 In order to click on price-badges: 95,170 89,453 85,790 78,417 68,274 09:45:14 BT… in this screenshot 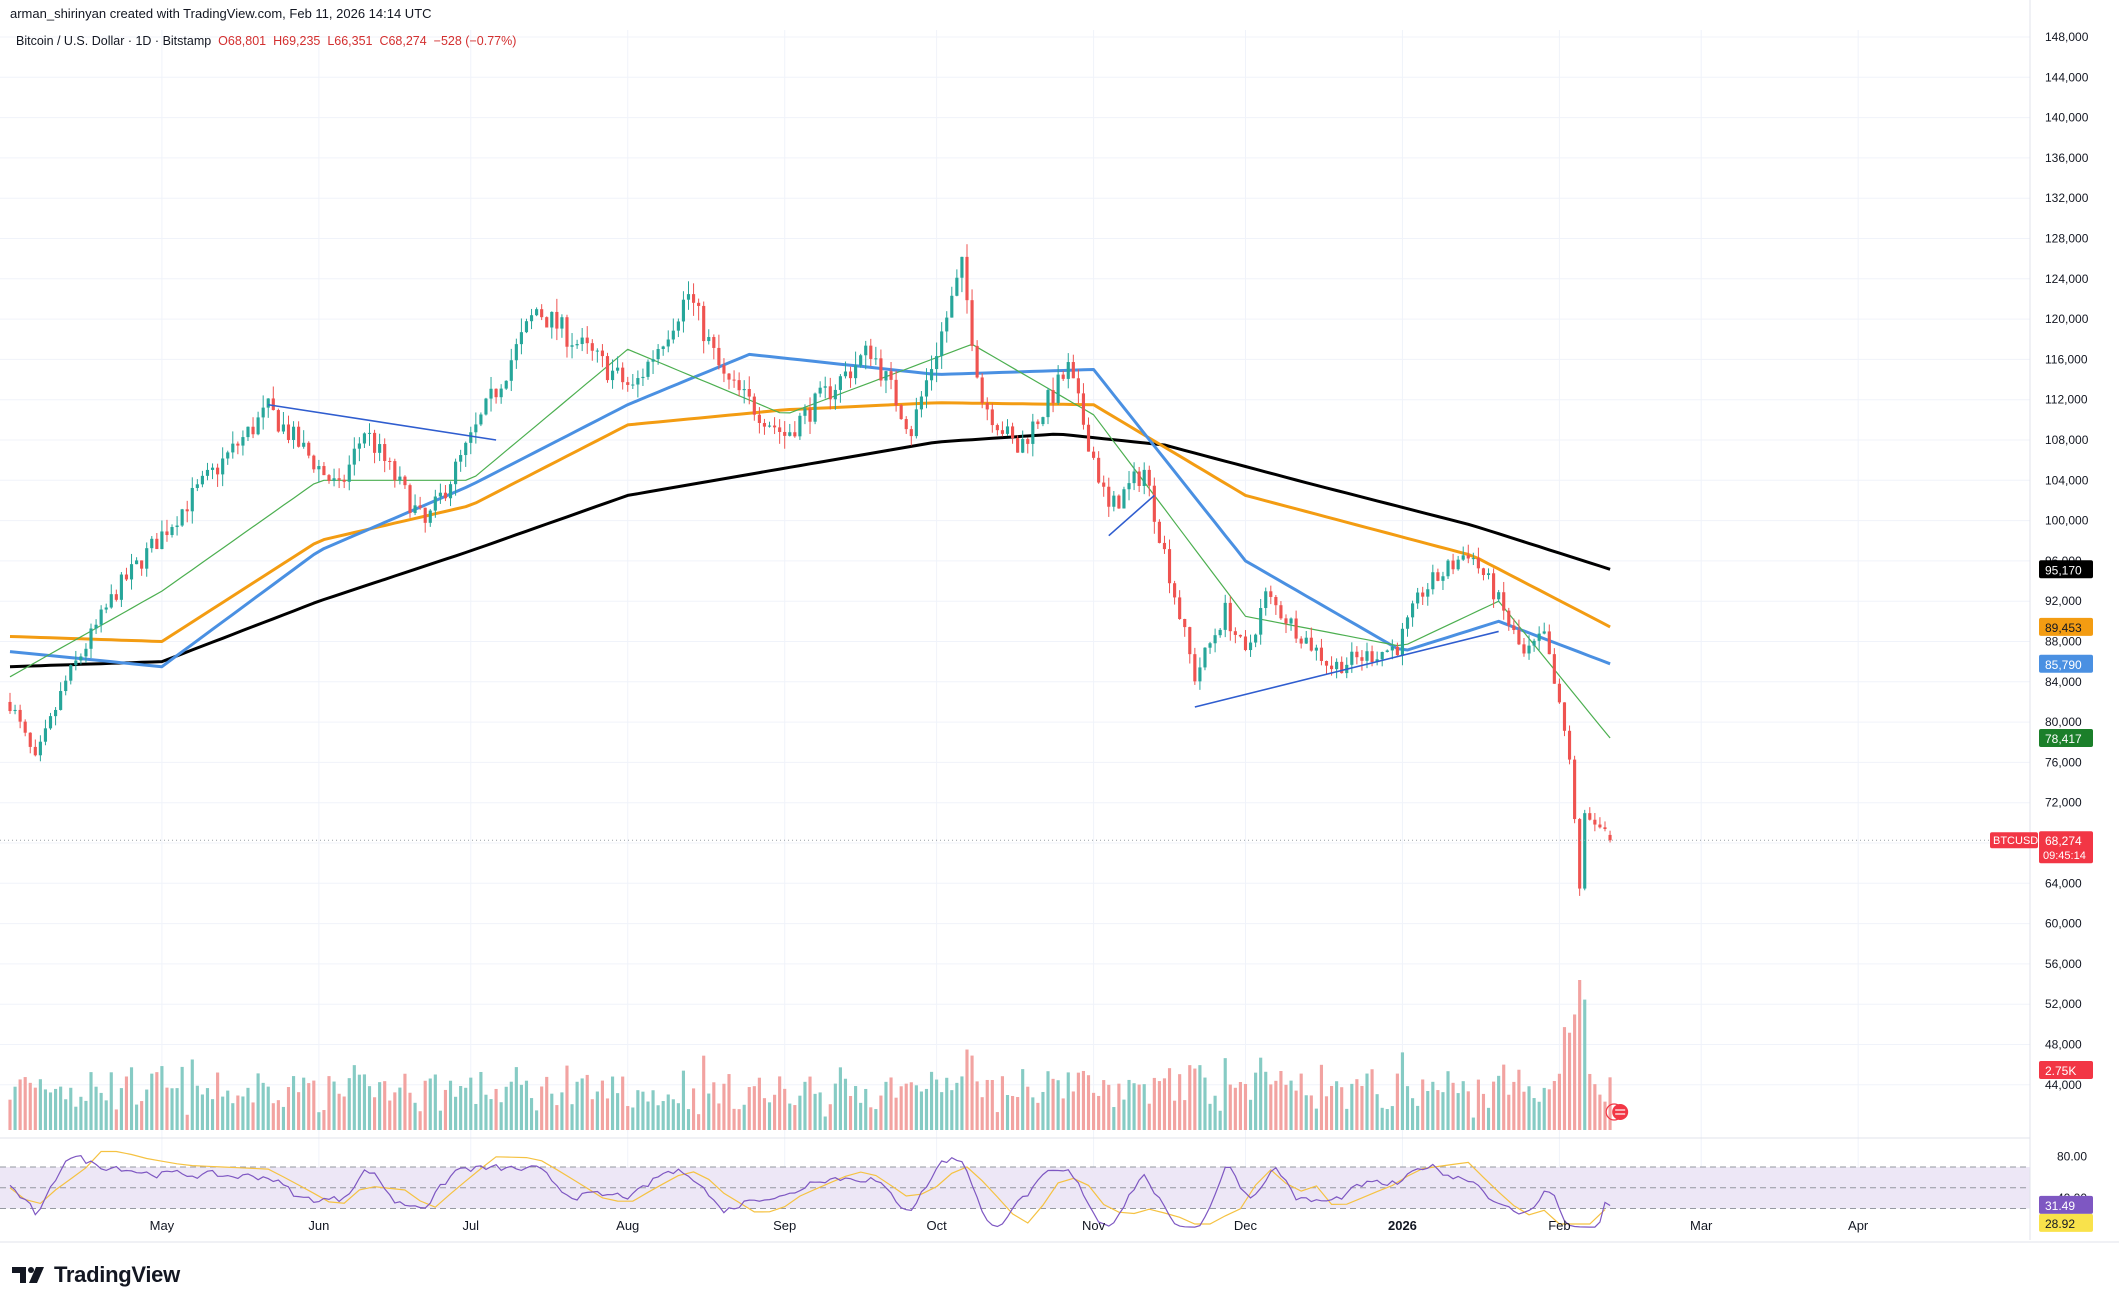, I will do `click(1849, 896)`.